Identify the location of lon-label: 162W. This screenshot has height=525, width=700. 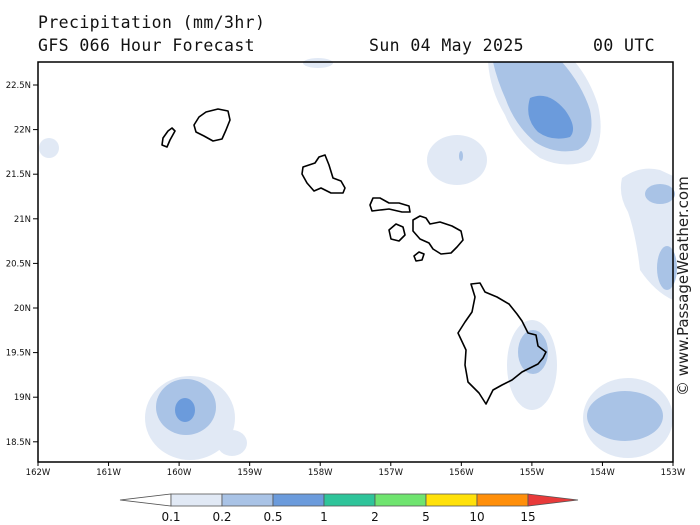
(38, 473).